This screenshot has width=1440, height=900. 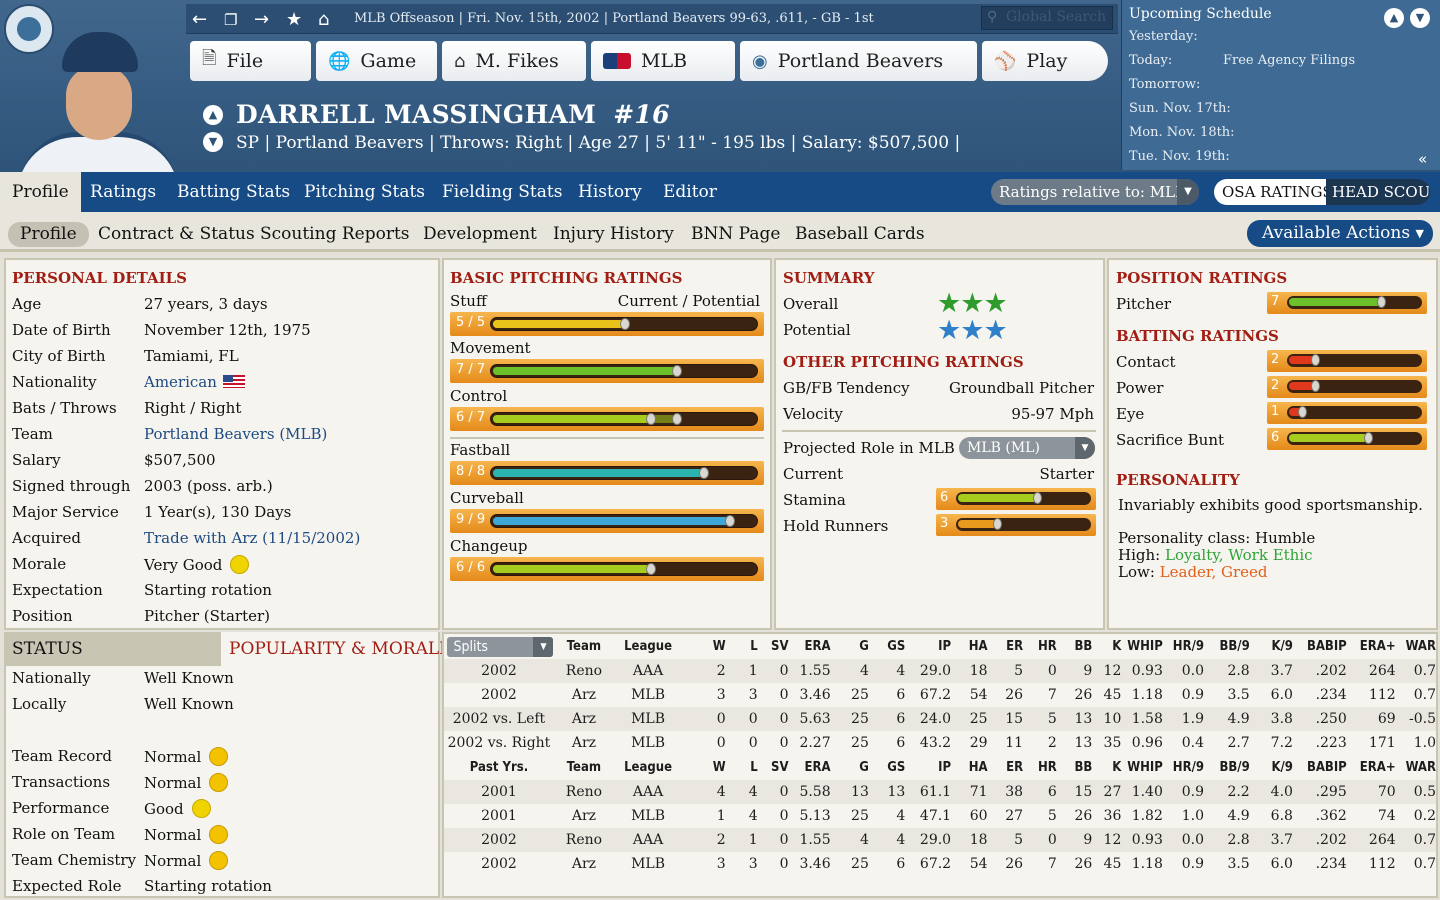 I want to click on status-value: Normal, so click(x=186, y=756).